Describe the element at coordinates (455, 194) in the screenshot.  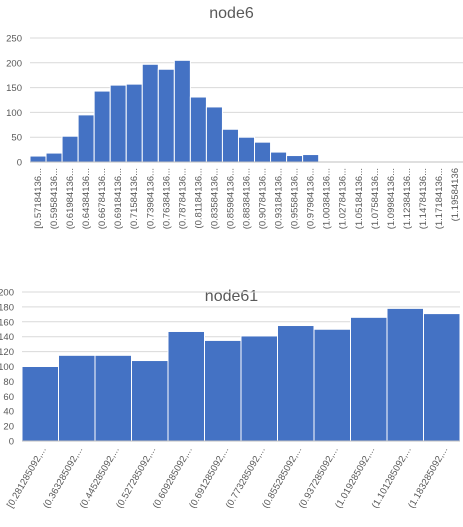
I see `x-tick-label: (1.19584136` at that location.